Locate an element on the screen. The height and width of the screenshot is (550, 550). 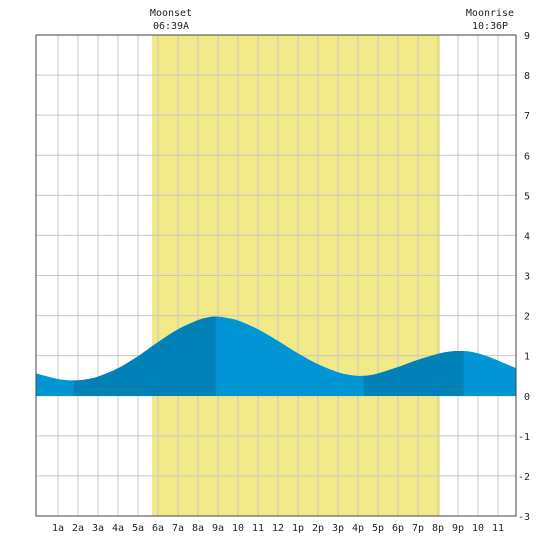
x-tick-label: 2p is located at coordinates (318, 528).